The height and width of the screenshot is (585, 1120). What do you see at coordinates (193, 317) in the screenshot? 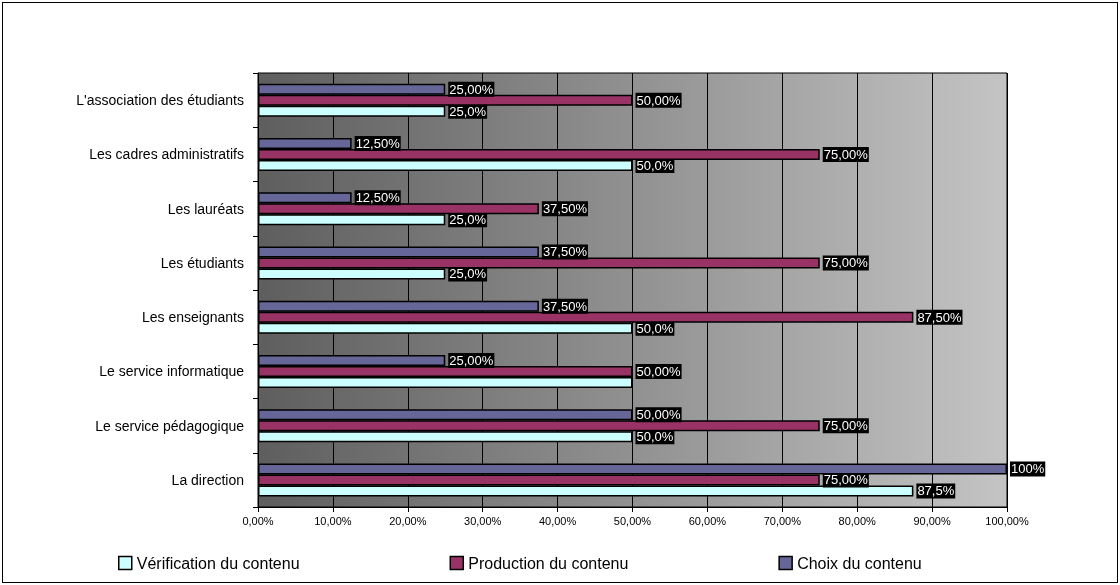
I see `y-tick-label: Les enseignants` at bounding box center [193, 317].